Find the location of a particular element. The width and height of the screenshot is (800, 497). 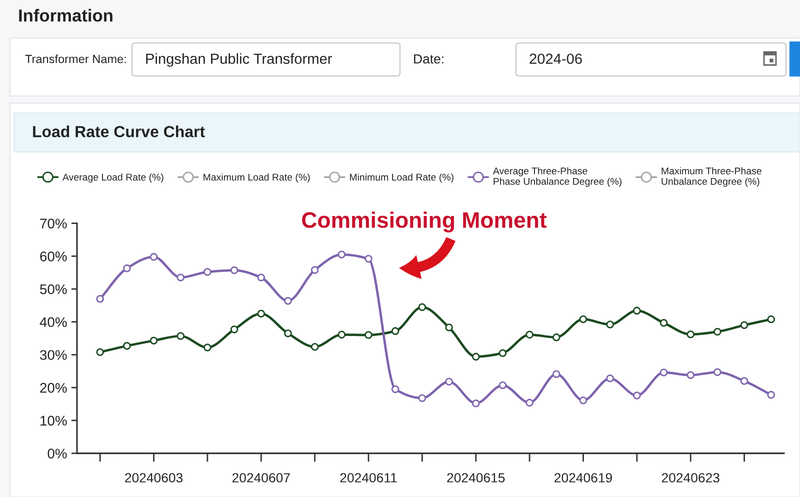

text: 2024-06 is located at coordinates (556, 59).